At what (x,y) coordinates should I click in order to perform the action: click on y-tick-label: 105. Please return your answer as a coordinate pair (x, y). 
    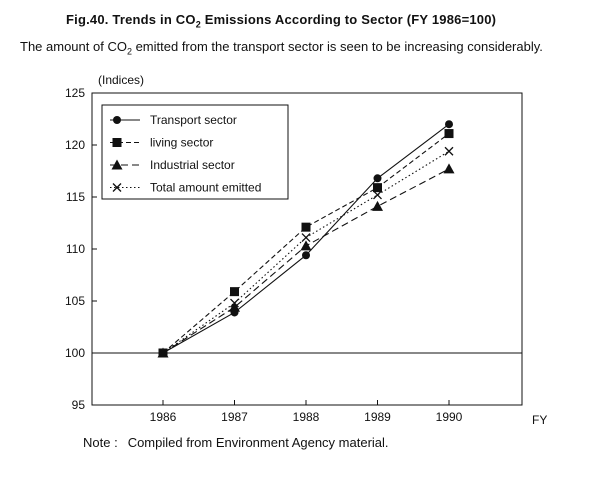
    Looking at the image, I should click on (75, 301).